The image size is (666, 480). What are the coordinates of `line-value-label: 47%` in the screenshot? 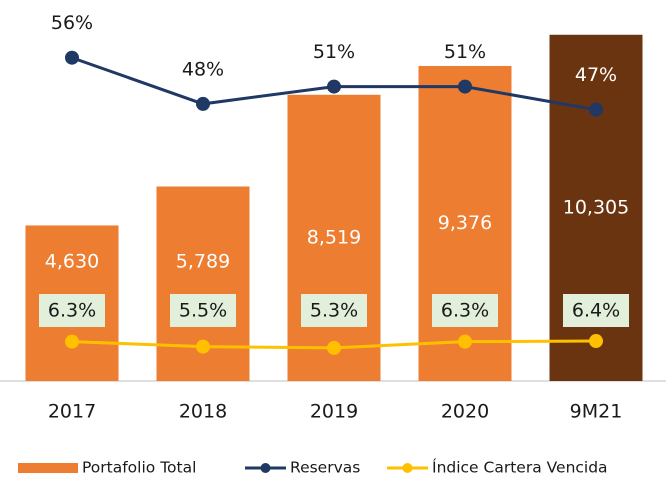 It's located at (596, 75).